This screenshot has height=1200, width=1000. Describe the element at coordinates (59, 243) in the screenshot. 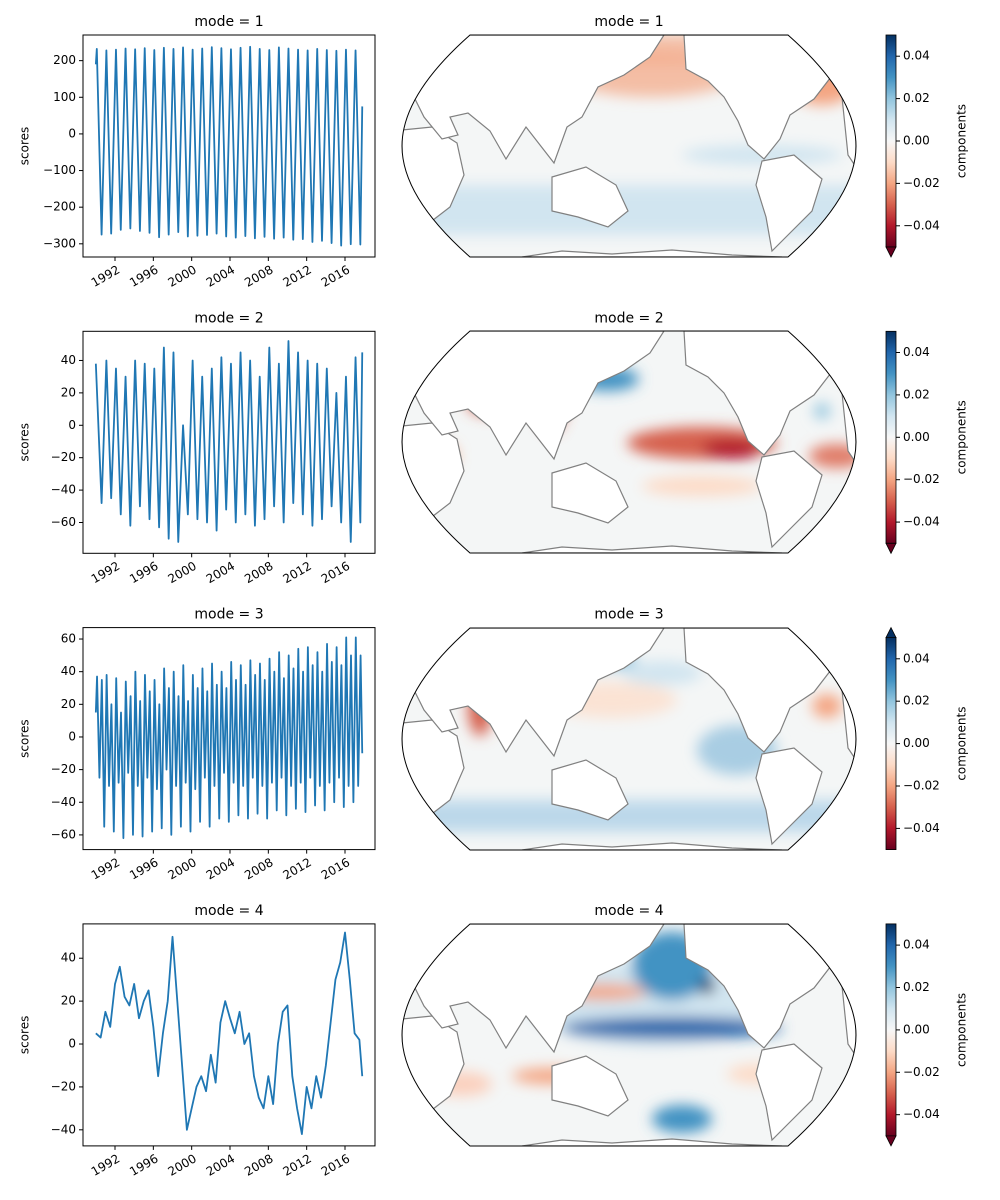

I see `y-tick-label: −300` at that location.